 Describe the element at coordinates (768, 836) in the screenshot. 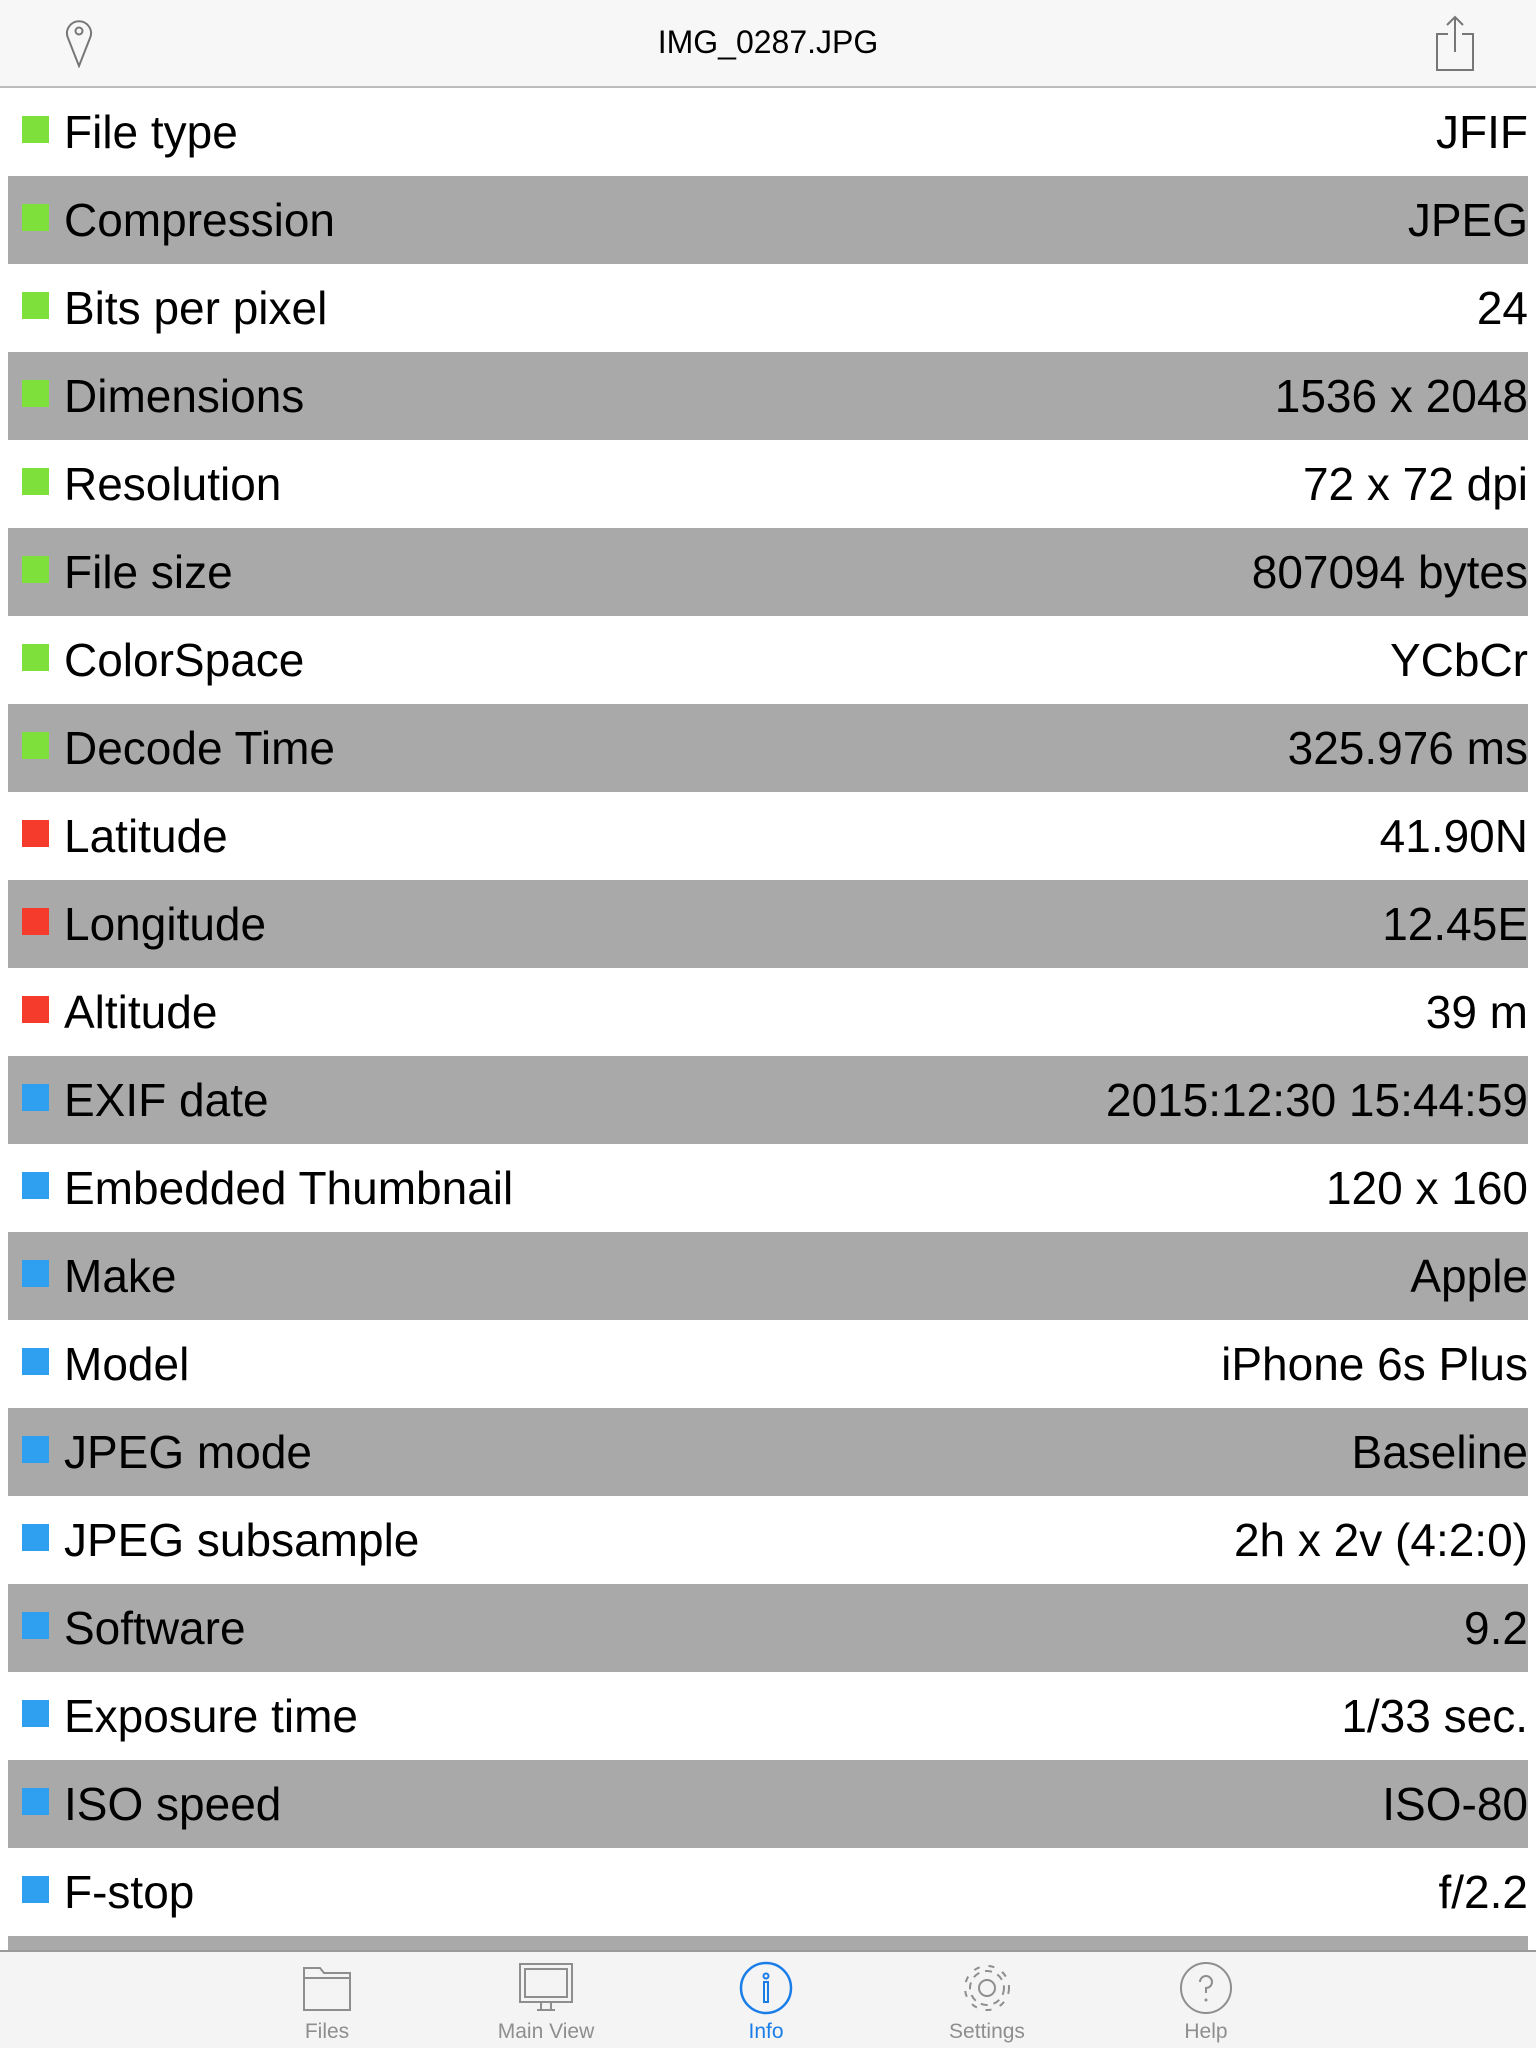

I see `info-row: Latitude 41.90N` at that location.